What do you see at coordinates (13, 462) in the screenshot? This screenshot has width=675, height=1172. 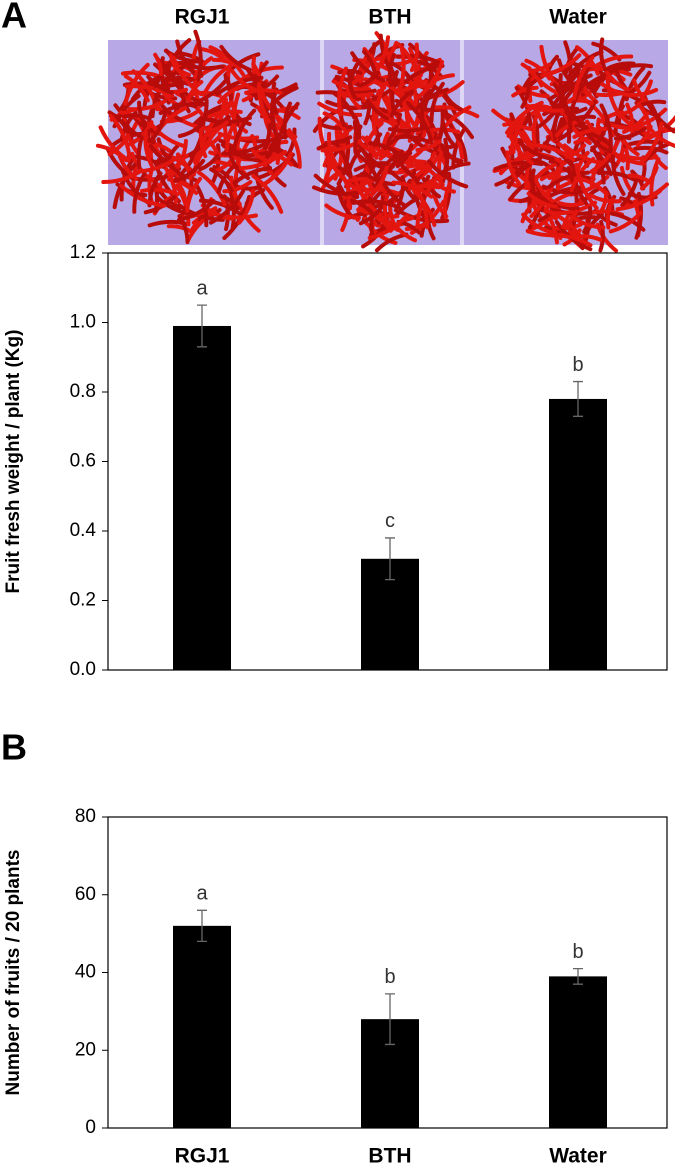 I see `y-axis-label: Fruit fresh weight / plant (Kg)` at bounding box center [13, 462].